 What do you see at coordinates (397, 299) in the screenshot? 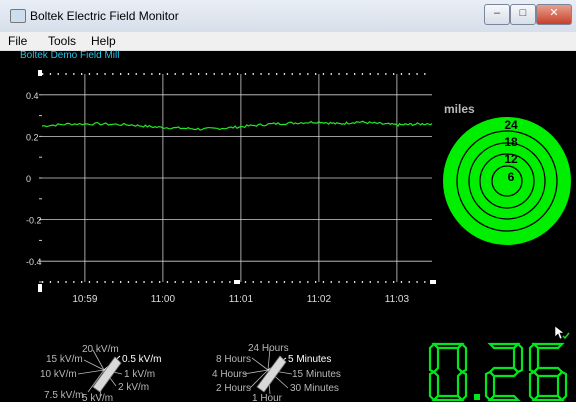
I see `x-tick-label: 11:03` at bounding box center [397, 299].